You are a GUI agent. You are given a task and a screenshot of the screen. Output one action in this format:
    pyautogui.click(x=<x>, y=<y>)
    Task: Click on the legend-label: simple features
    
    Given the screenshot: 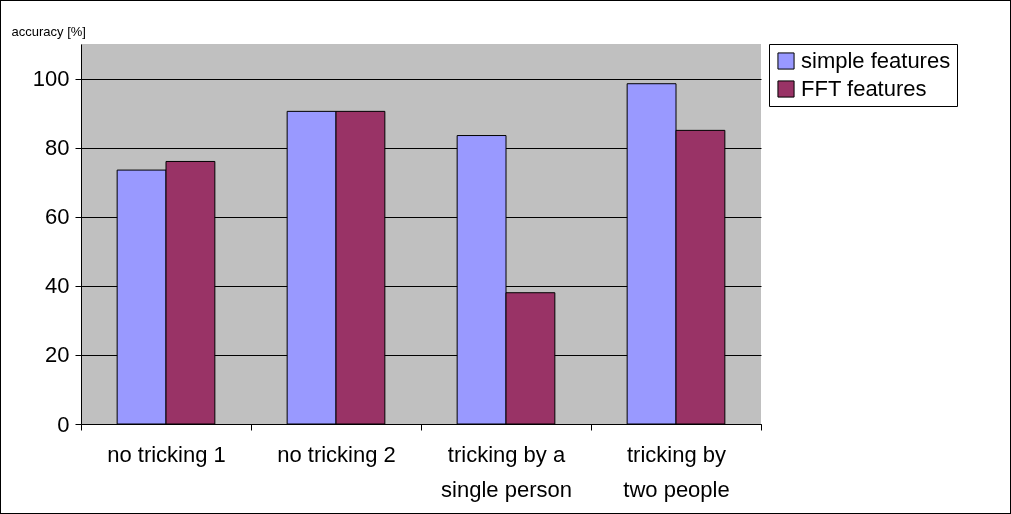 What is the action you would take?
    pyautogui.click(x=876, y=60)
    